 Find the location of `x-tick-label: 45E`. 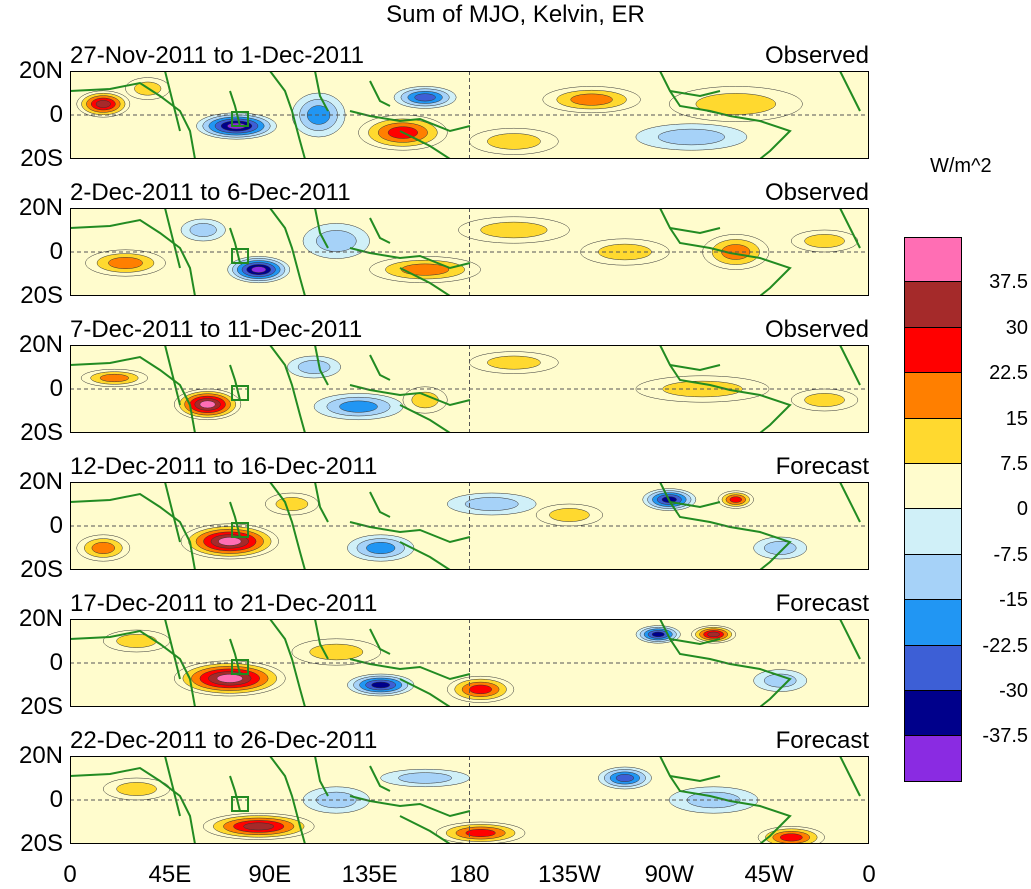

x-tick-label: 45E is located at coordinates (170, 874).